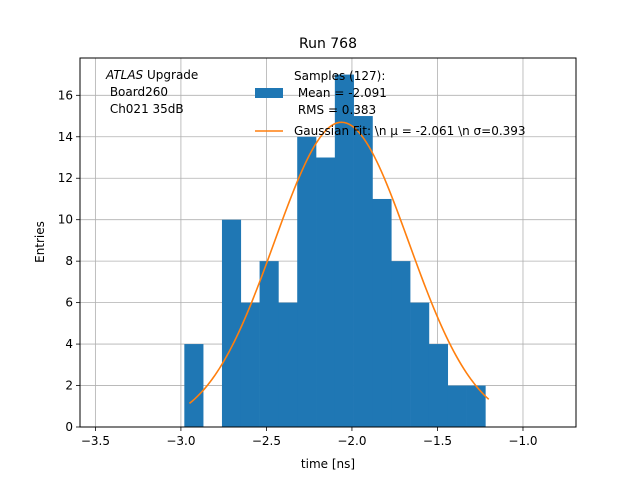 This screenshot has width=640, height=480. I want to click on y-axis-label: Entries, so click(40, 242).